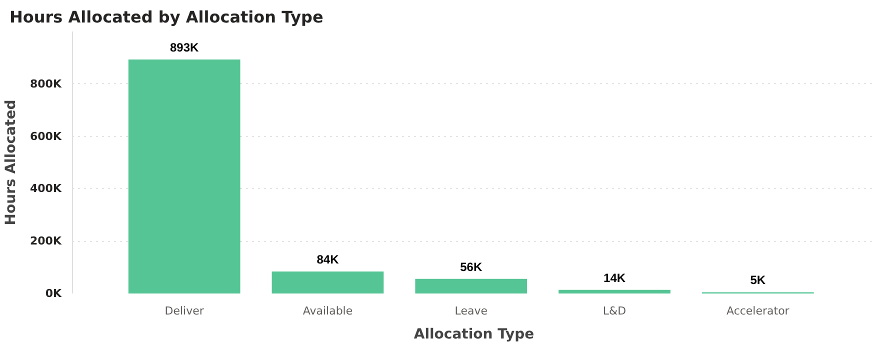 The image size is (883, 345). I want to click on x-axis-title: Allocation Type, so click(474, 334).